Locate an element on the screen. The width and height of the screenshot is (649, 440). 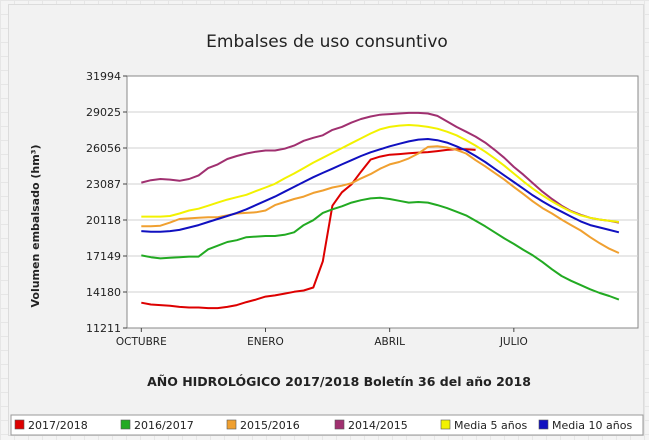
chart-title: Embalses de uso consuntivo is located at coordinates (327, 42).